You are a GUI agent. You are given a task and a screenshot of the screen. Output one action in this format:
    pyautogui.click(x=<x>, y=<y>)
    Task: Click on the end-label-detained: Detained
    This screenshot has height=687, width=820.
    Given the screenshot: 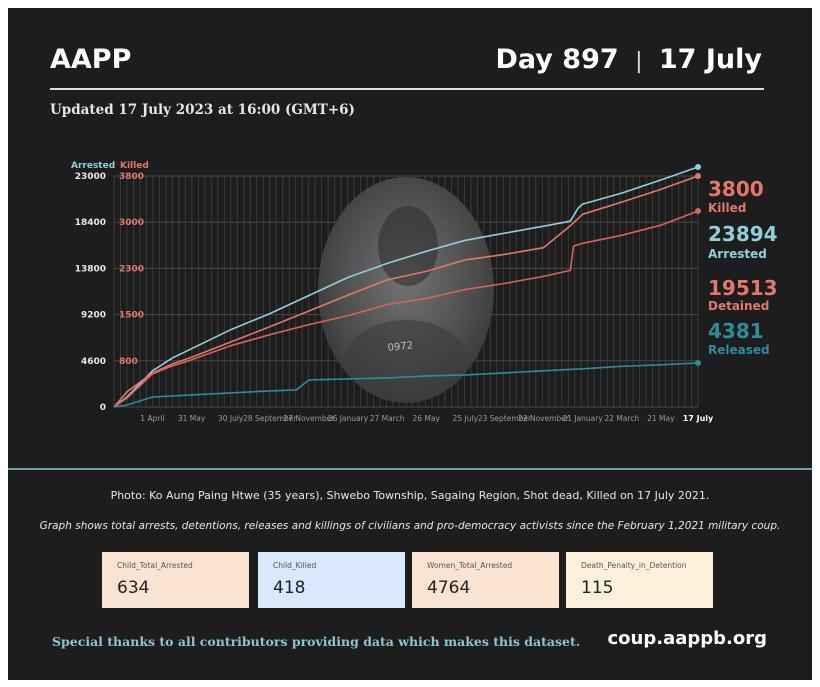 What is the action you would take?
    pyautogui.click(x=738, y=306)
    